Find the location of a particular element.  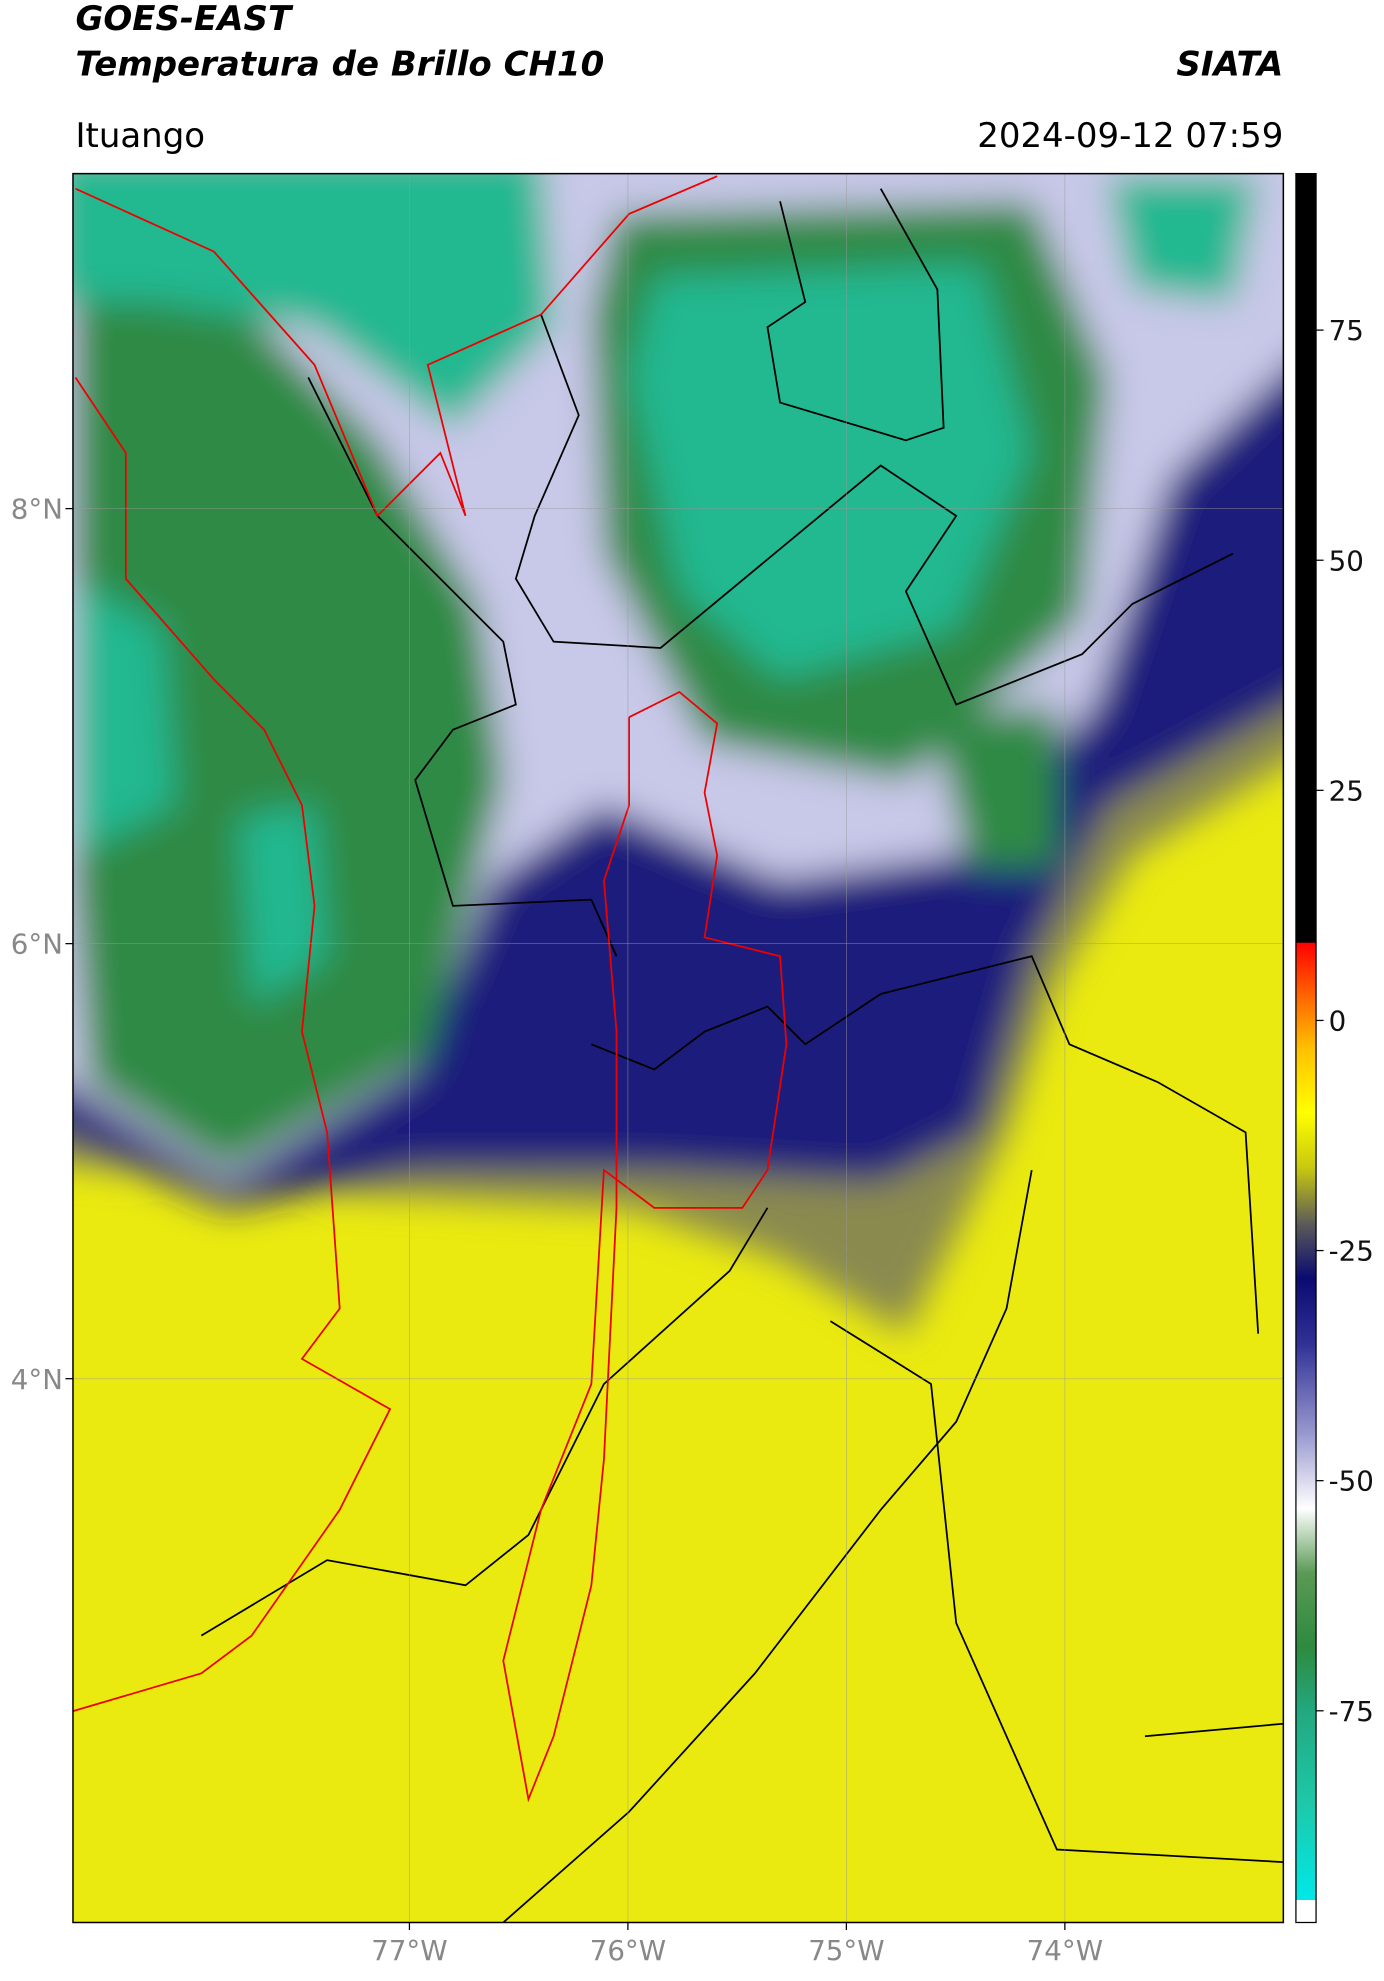

timestamp: 2024-09-12 07:59 is located at coordinates (1130, 136).